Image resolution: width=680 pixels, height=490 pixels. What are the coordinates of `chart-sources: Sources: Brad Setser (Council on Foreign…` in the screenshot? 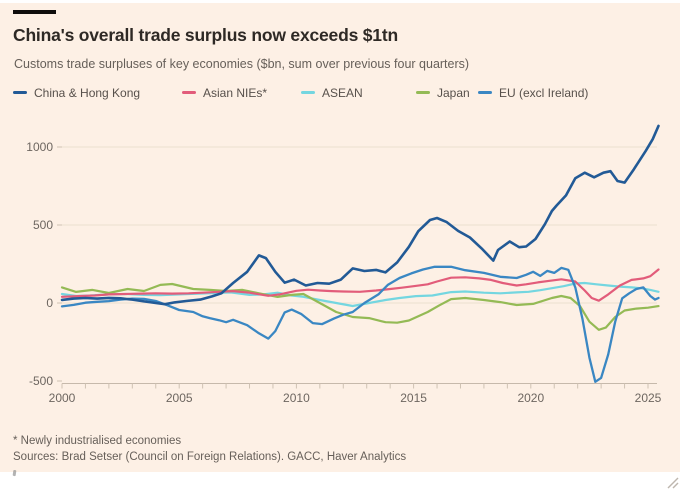 It's located at (210, 457).